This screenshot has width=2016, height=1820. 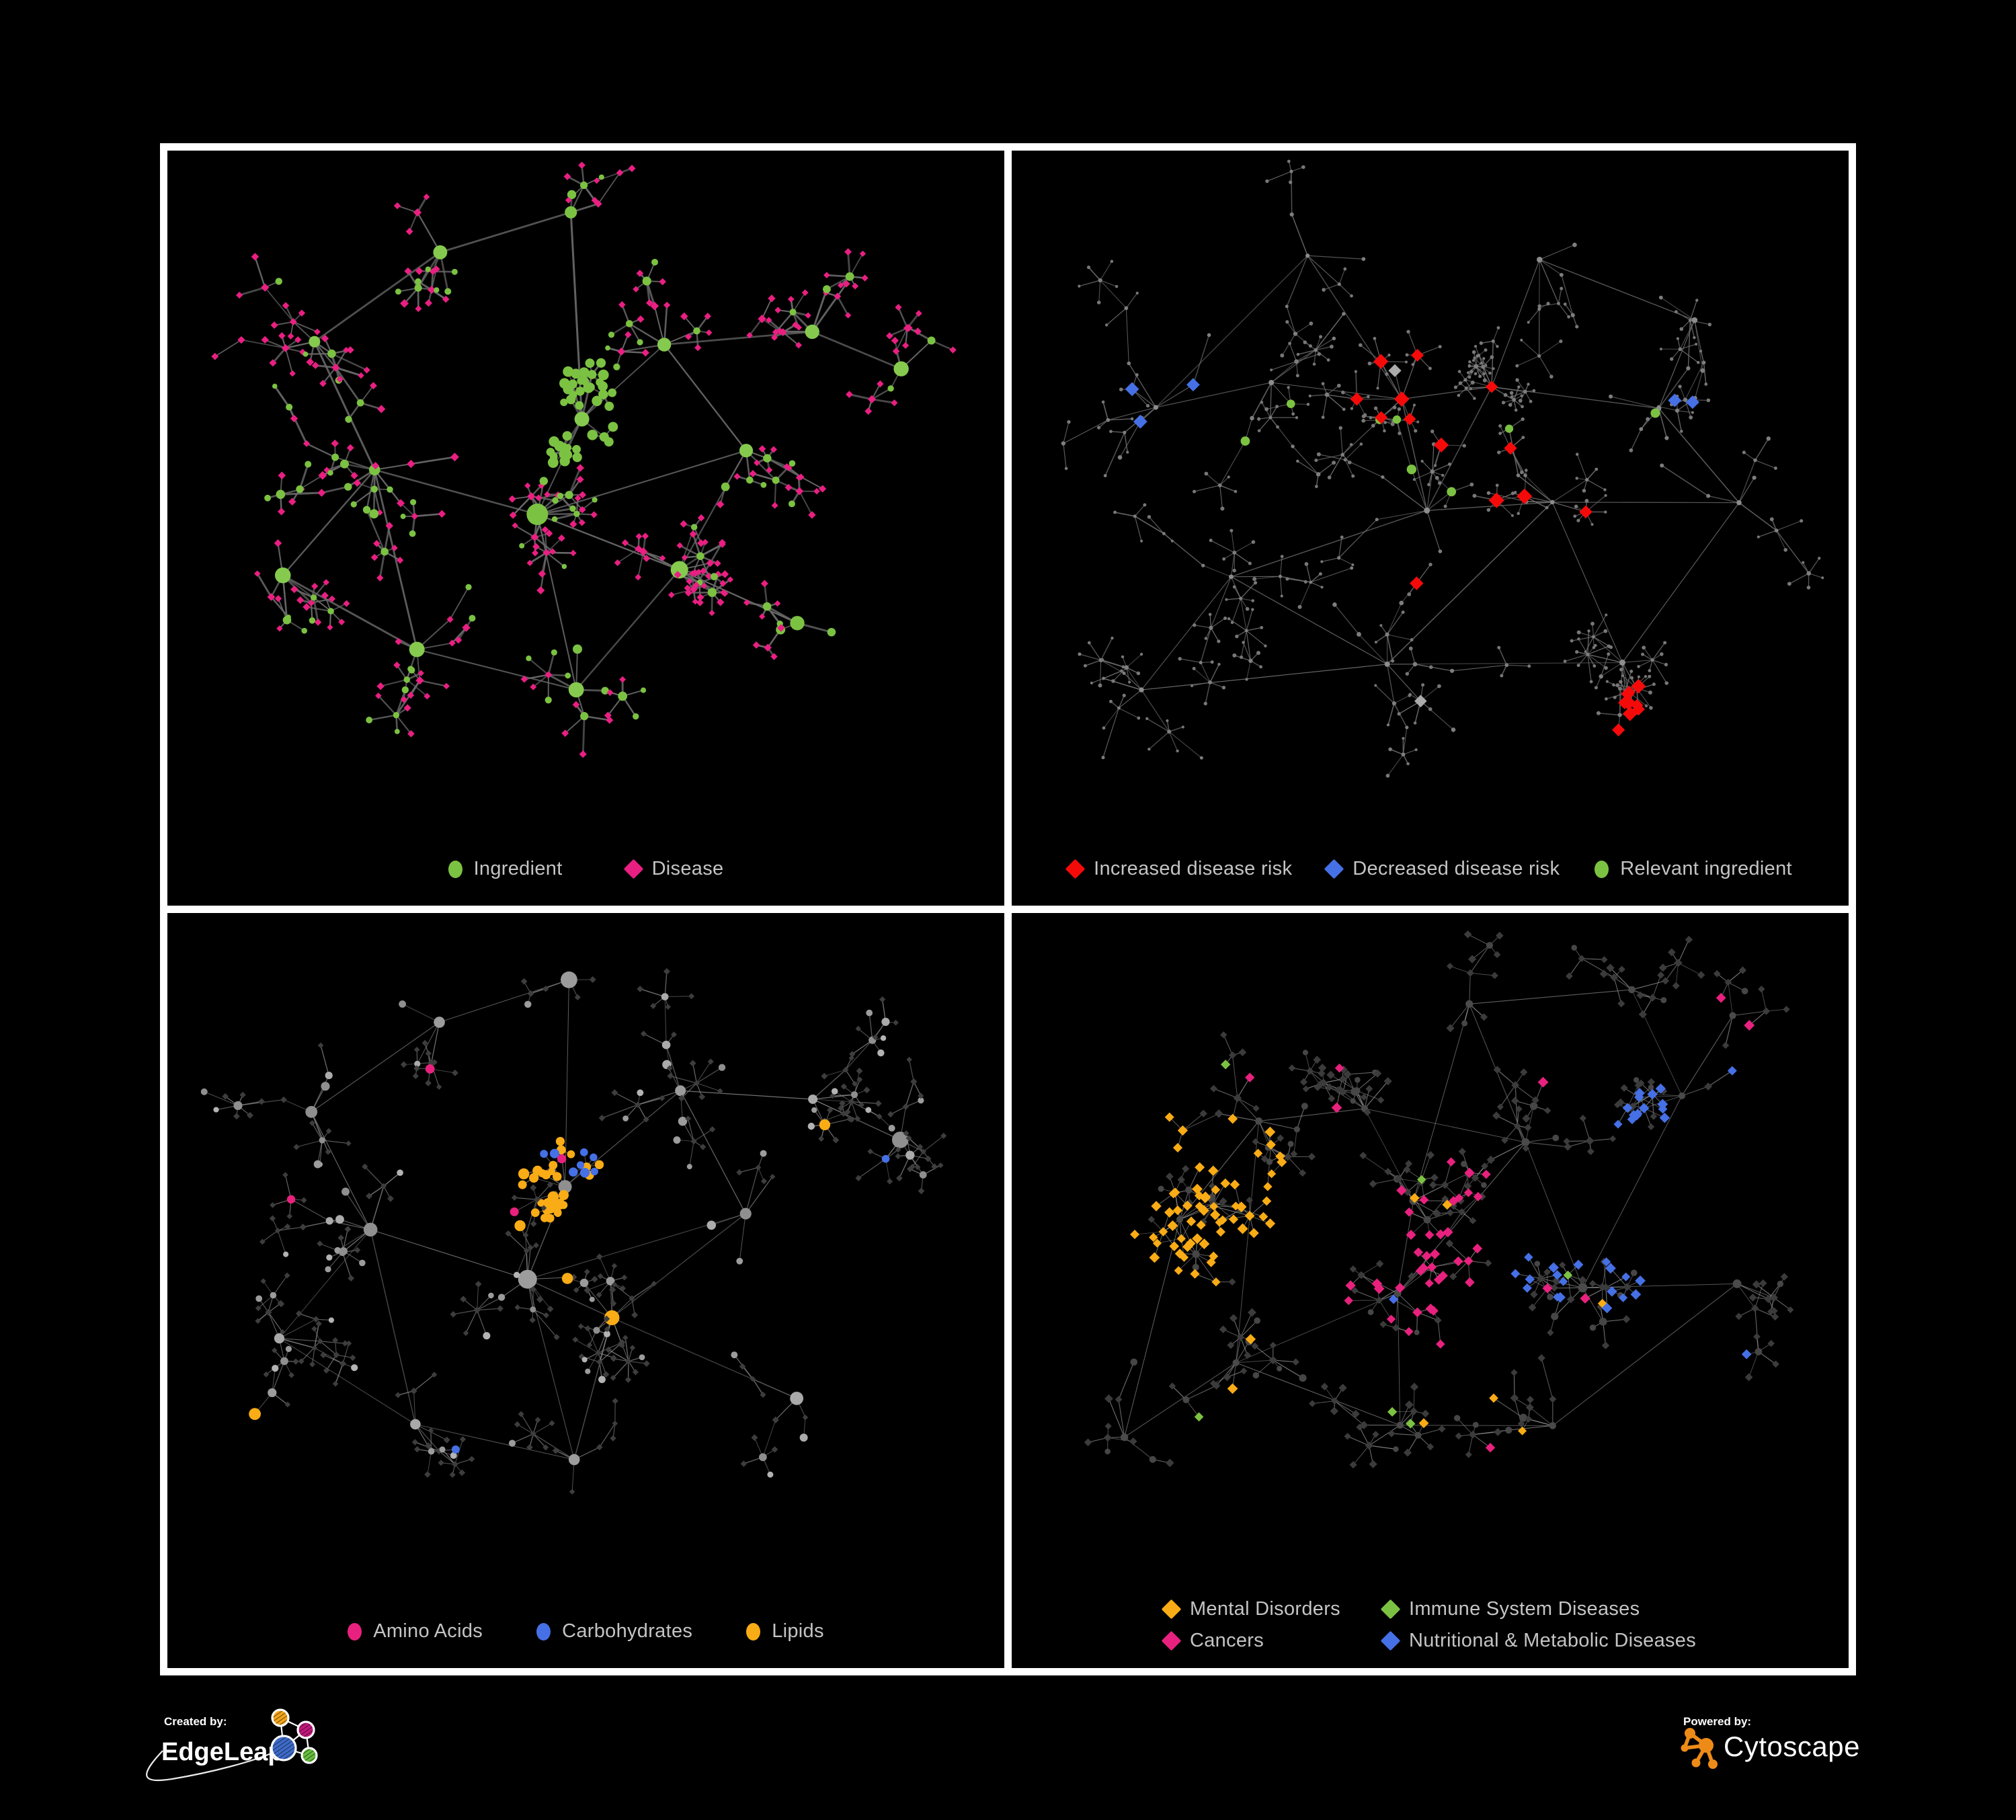 What do you see at coordinates (195, 1721) in the screenshot?
I see `created-by-label: Created by:` at bounding box center [195, 1721].